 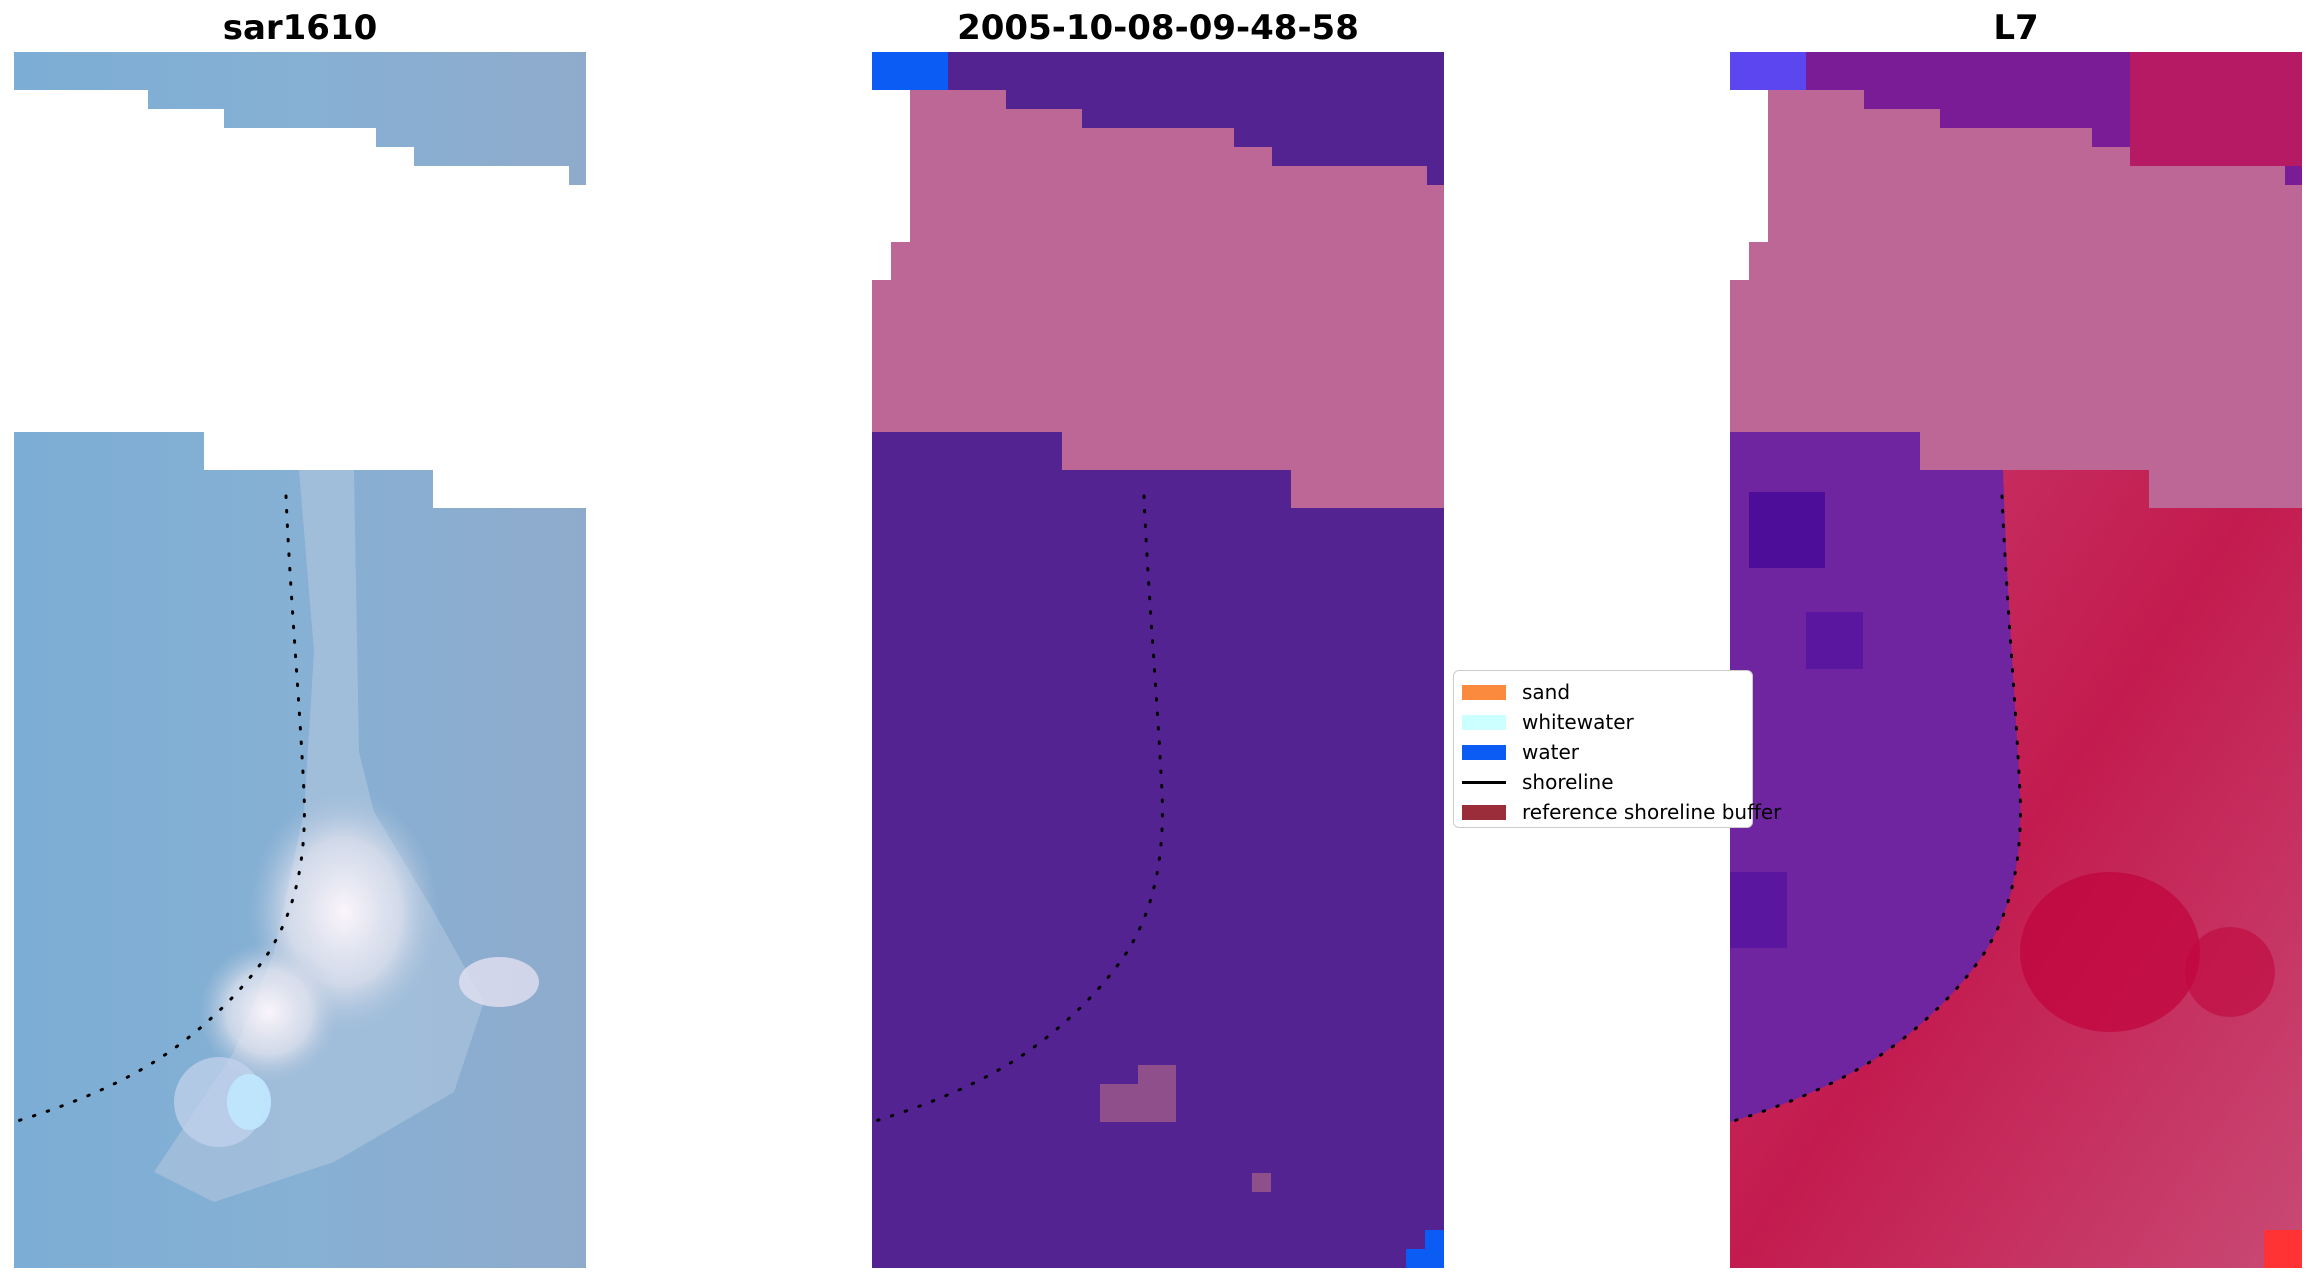 I want to click on legend-item-reference-shoreline-buffer: reference shoreline buffer, so click(x=1617, y=812).